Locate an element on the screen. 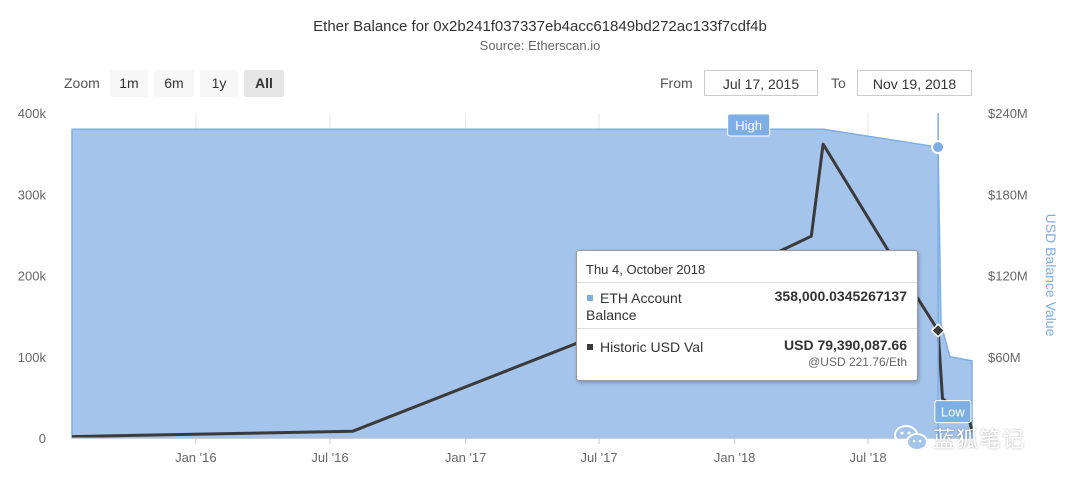 The width and height of the screenshot is (1080, 485). y-axis-right-title: USD Balance Value is located at coordinates (1051, 275).